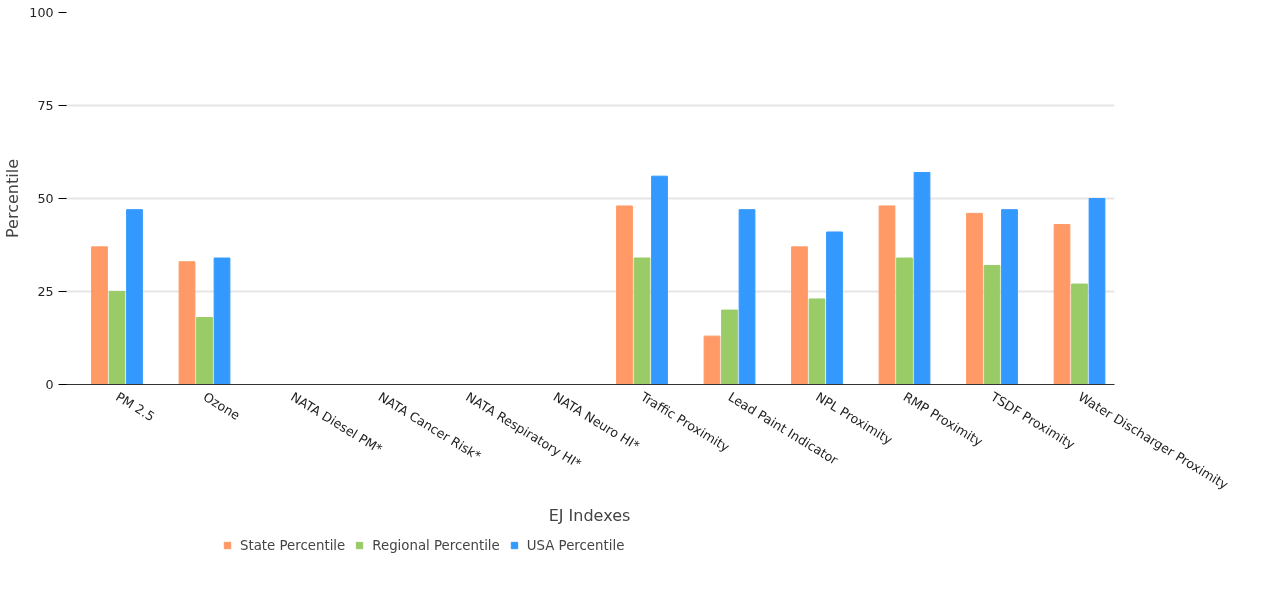 The image size is (1288, 593). Describe the element at coordinates (589, 515) in the screenshot. I see `x-axis-title: EJ Indexes` at that location.